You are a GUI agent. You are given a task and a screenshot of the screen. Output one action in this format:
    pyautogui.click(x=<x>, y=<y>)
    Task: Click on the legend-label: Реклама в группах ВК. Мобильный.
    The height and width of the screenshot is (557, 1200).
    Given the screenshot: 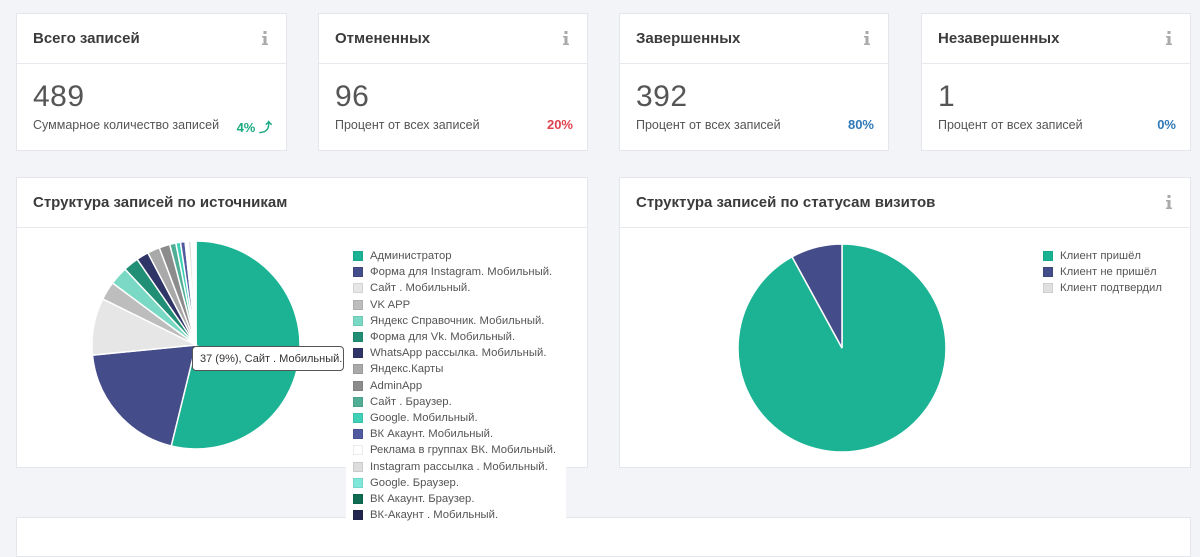 What is the action you would take?
    pyautogui.click(x=463, y=450)
    